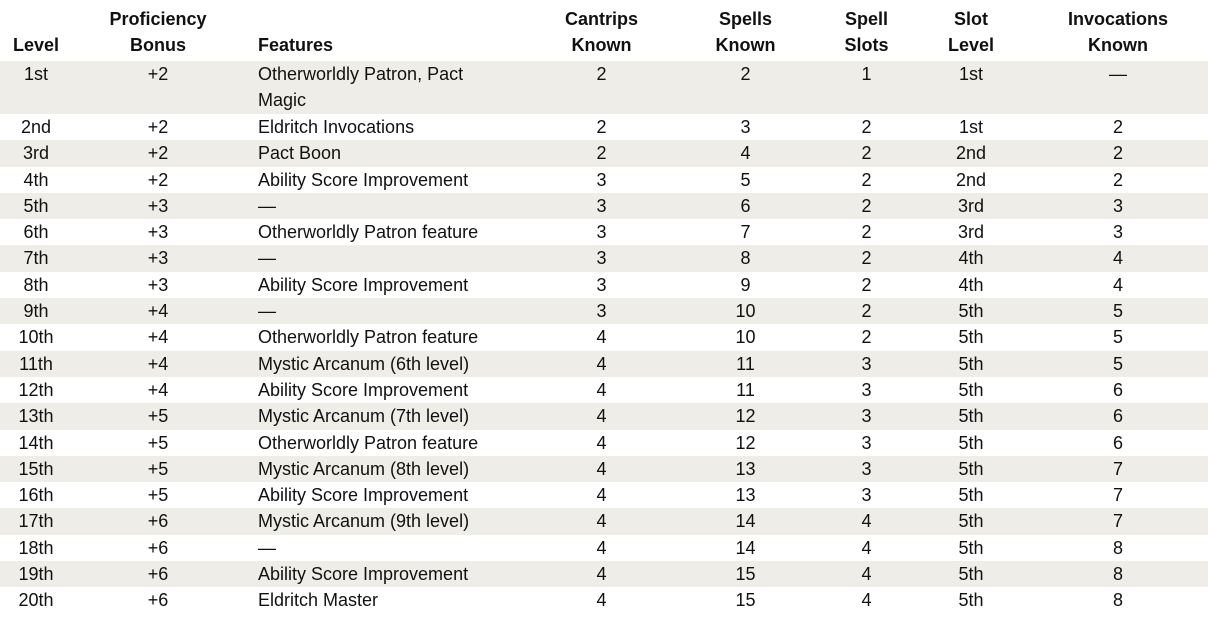 The image size is (1208, 620). What do you see at coordinates (36, 127) in the screenshot?
I see `cell-level: 2nd` at bounding box center [36, 127].